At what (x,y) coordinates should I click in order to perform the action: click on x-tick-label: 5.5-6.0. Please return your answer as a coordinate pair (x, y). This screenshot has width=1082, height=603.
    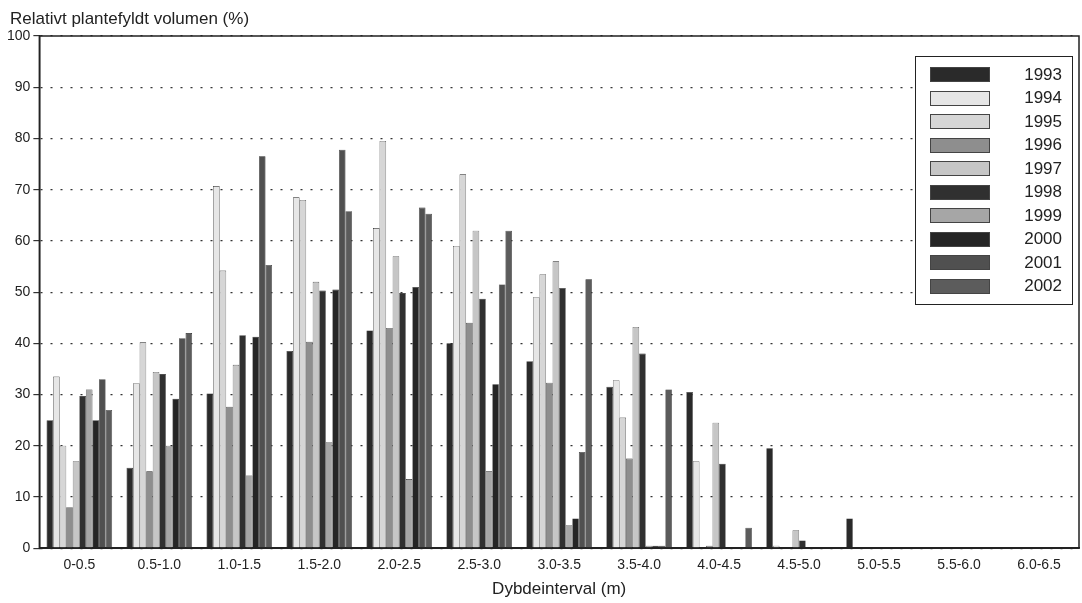
    Looking at the image, I should click on (959, 564).